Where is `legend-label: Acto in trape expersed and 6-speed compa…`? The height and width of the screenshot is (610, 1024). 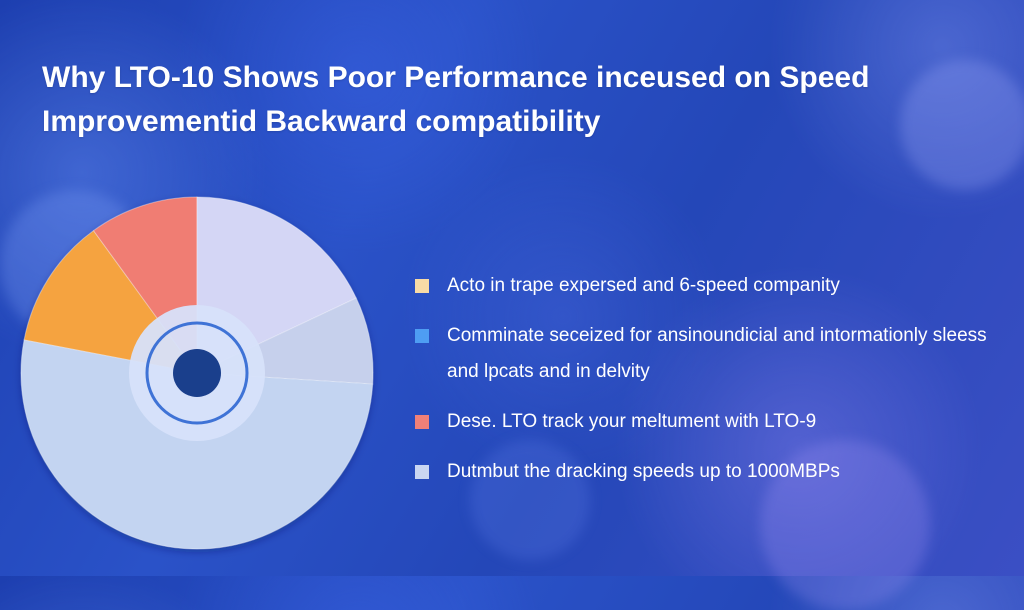
legend-label: Acto in trape expersed and 6-speed compa… is located at coordinates (643, 285).